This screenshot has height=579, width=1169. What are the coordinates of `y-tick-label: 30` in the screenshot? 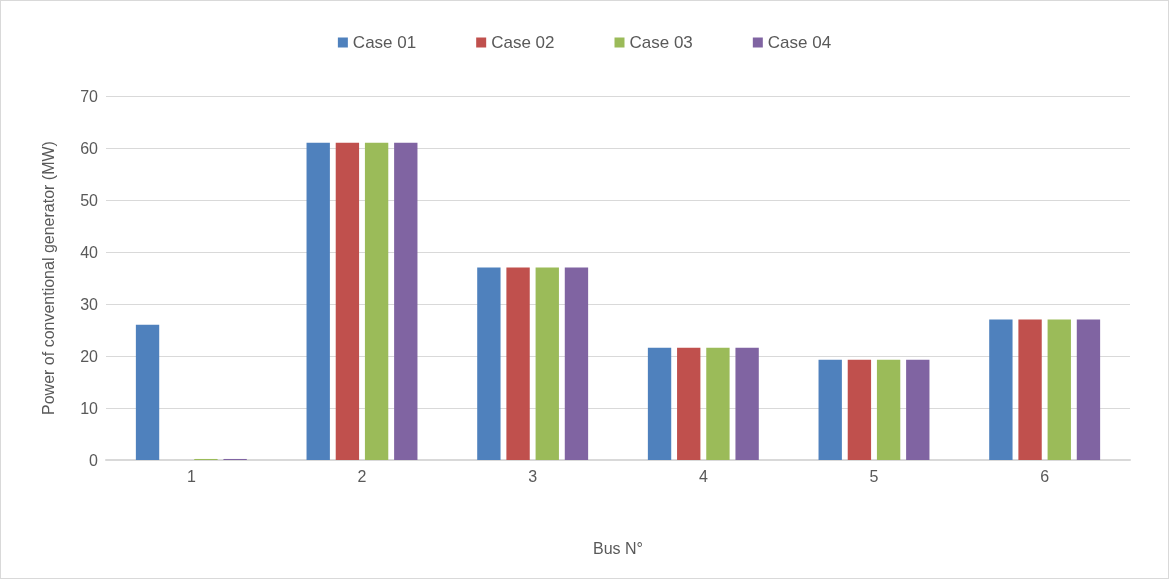 It's located at (89, 304).